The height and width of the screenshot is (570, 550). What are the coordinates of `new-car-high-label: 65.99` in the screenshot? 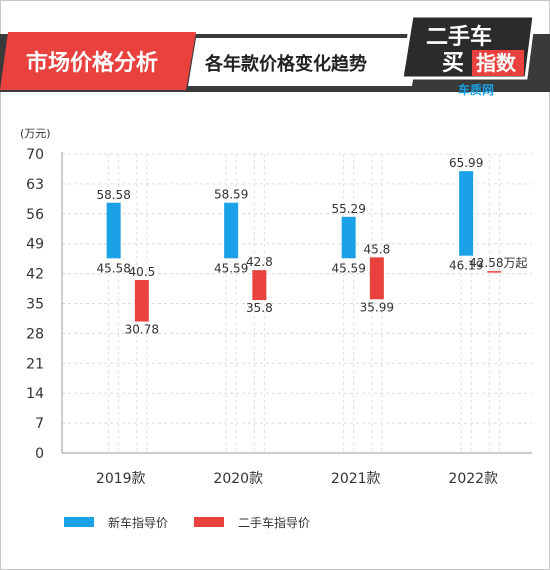 It's located at (466, 163).